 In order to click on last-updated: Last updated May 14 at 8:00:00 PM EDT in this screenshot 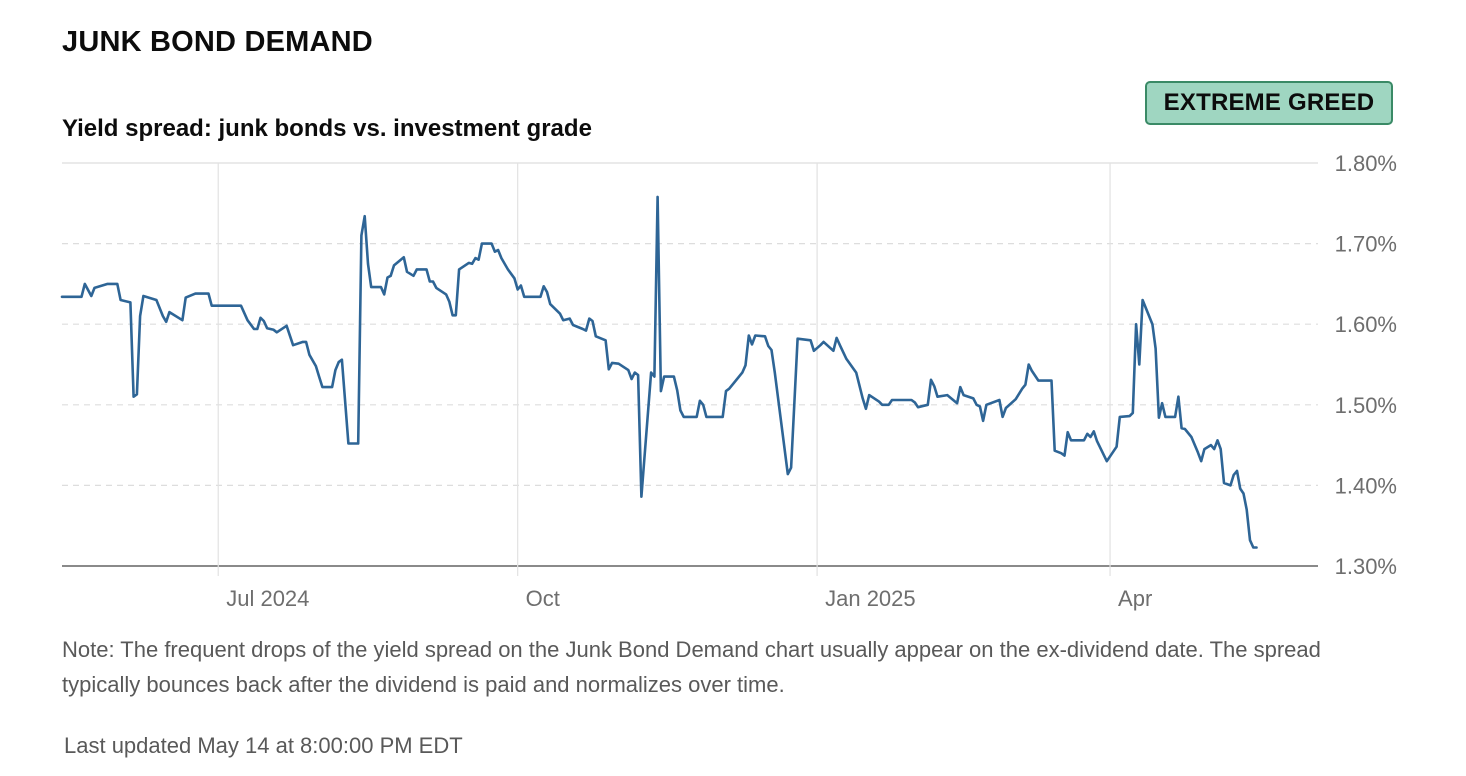, I will do `click(263, 745)`.